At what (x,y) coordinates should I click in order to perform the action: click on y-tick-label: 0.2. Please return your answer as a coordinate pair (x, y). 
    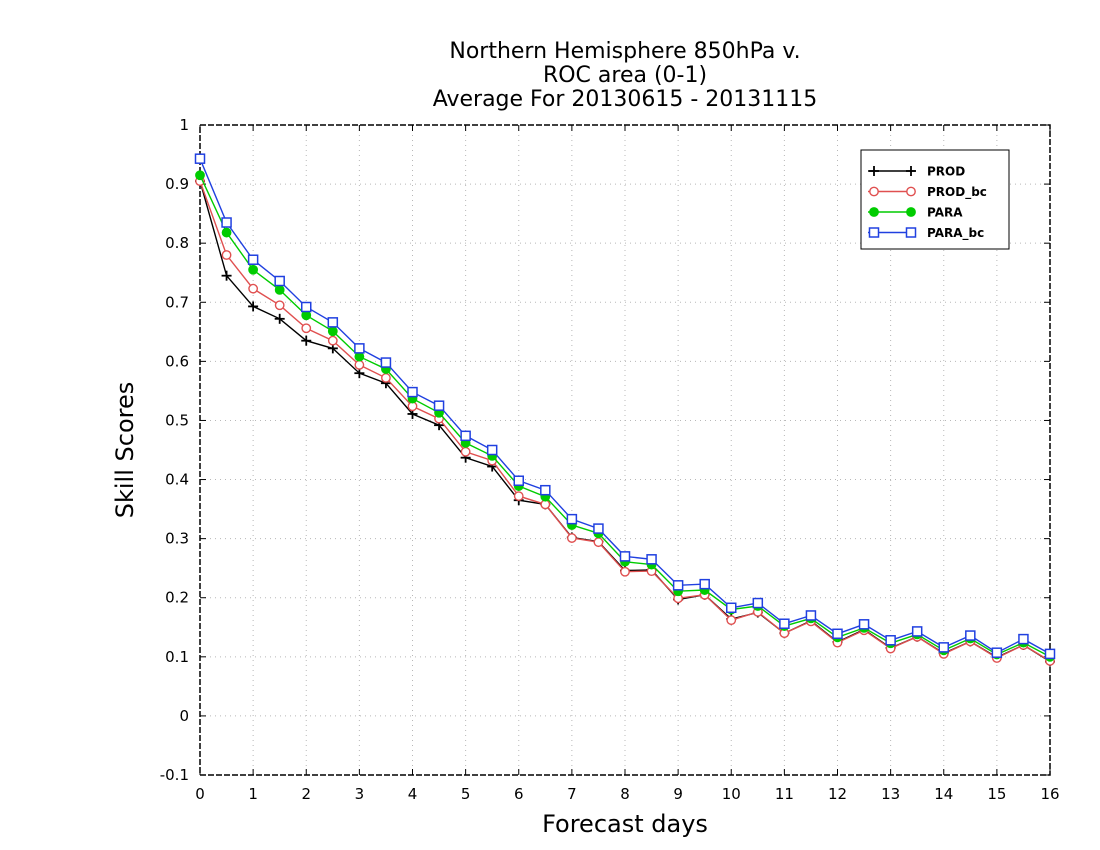
    Looking at the image, I should click on (177, 598).